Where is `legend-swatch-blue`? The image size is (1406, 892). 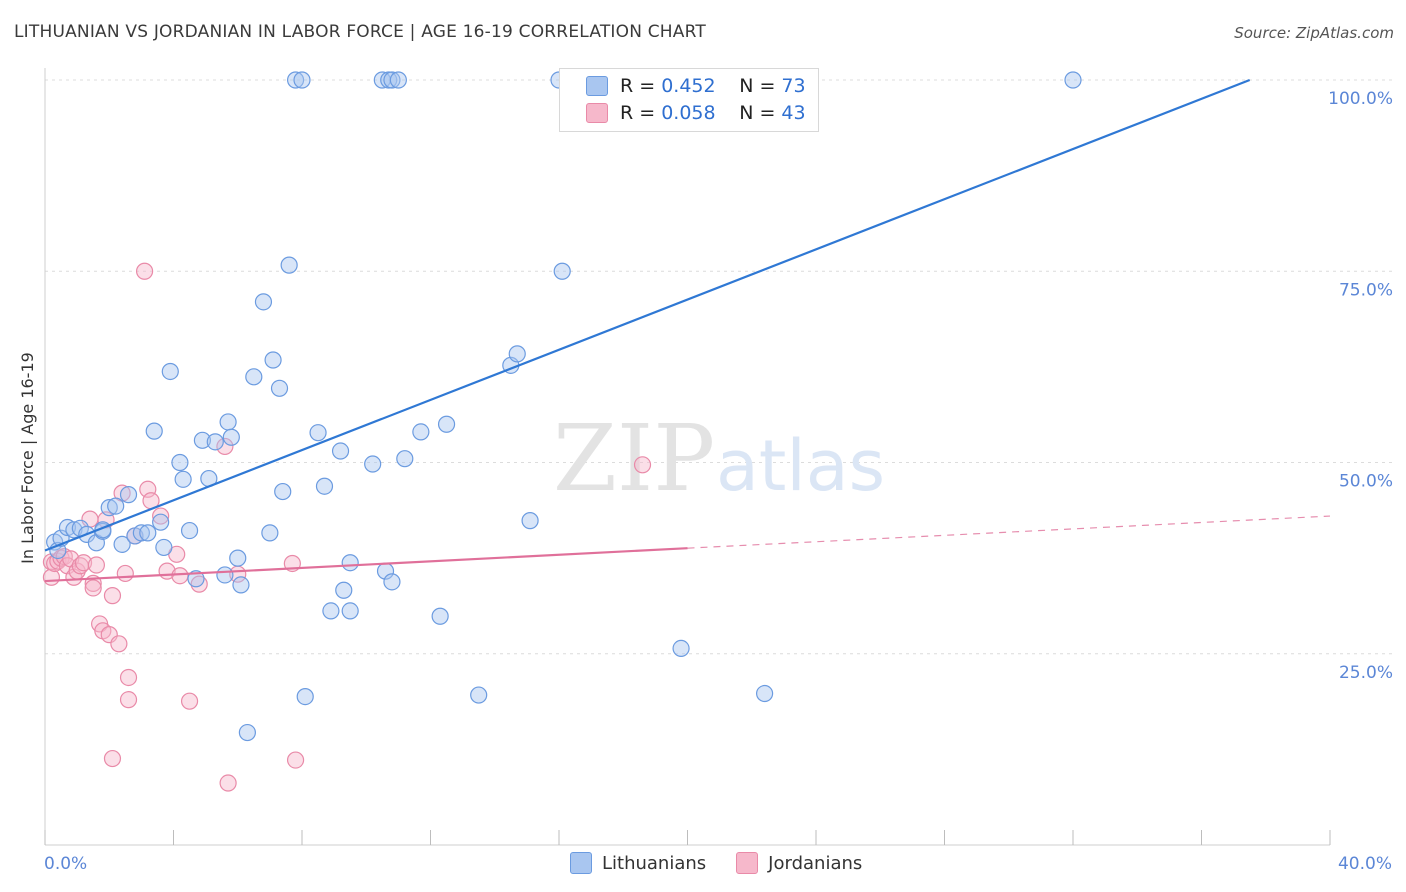 legend-swatch-blue is located at coordinates (597, 86).